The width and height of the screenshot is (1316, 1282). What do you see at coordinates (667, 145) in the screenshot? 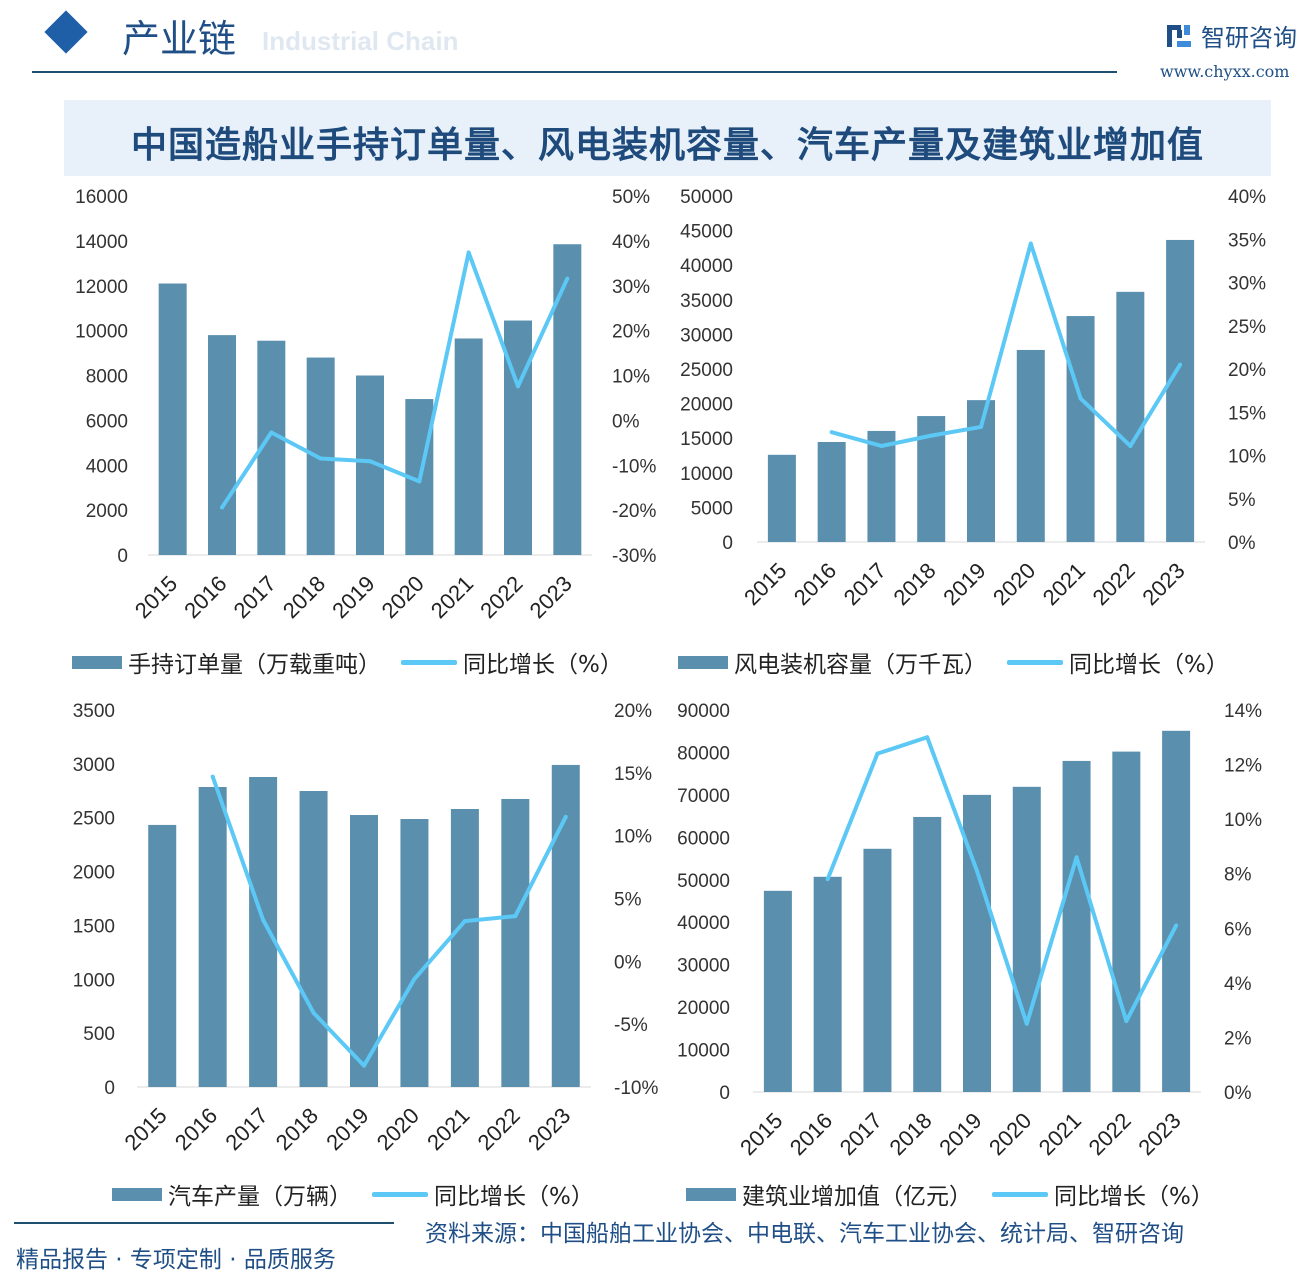
I see `page-title: 中国造船业手持订单量、风电装机容量、汽车产量及建筑业增加值` at bounding box center [667, 145].